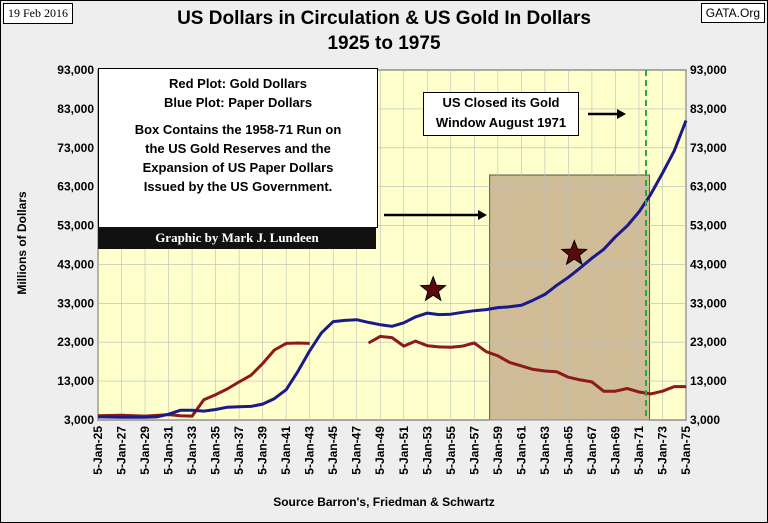 The image size is (768, 523). What do you see at coordinates (708, 187) in the screenshot?
I see `y-tick-label-right: 63,000` at bounding box center [708, 187].